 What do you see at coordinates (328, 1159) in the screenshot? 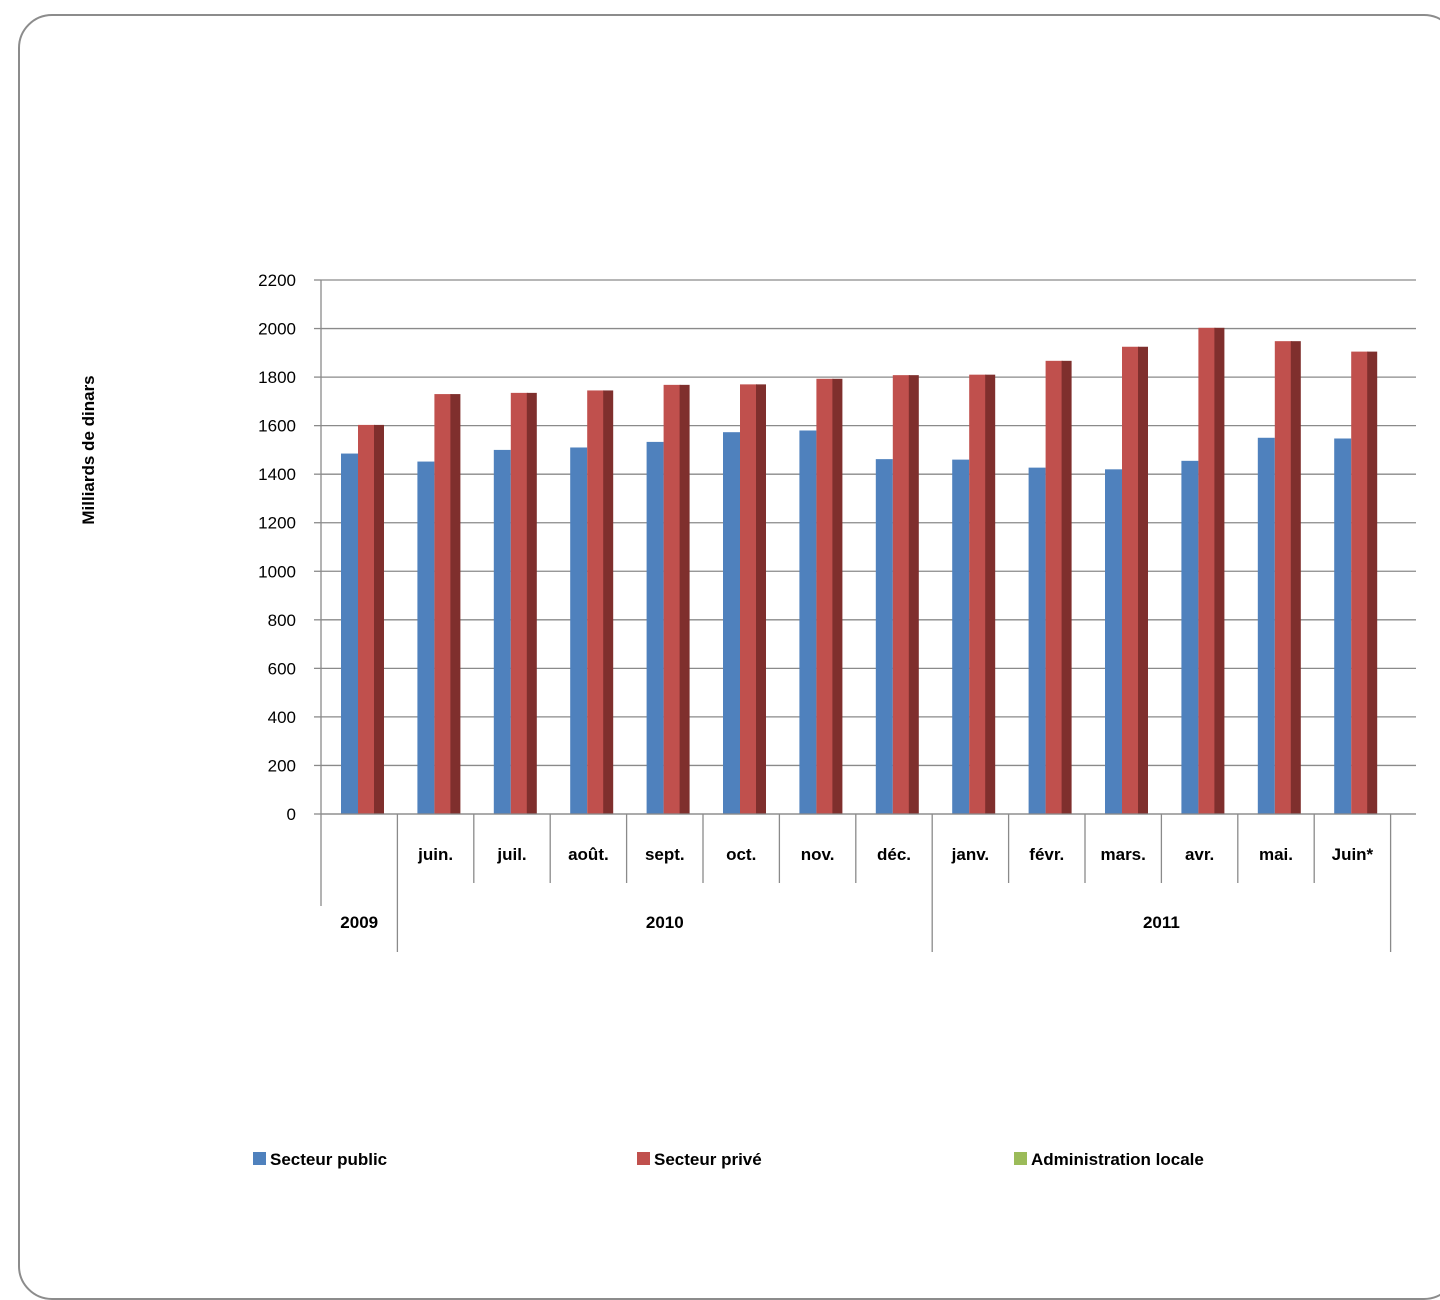
I see `legend-label: Secteur public` at bounding box center [328, 1159].